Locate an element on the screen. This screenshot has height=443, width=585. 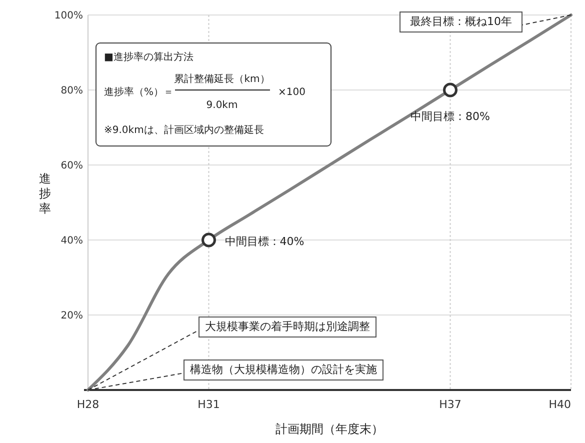
annotation: 中間目標：40% is located at coordinates (264, 241).